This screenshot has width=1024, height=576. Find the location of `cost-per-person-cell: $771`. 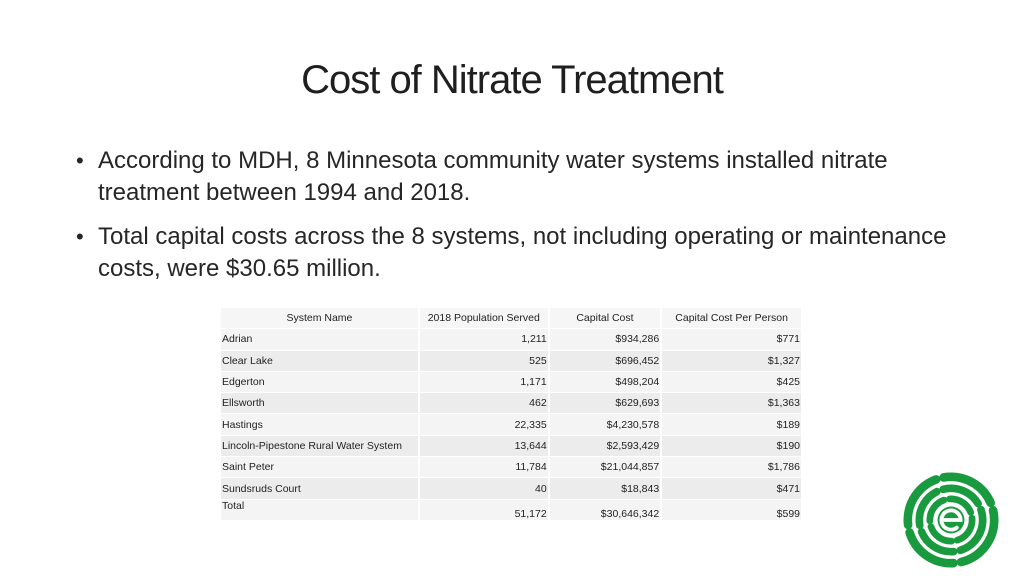

cost-per-person-cell: $771 is located at coordinates (732, 339).